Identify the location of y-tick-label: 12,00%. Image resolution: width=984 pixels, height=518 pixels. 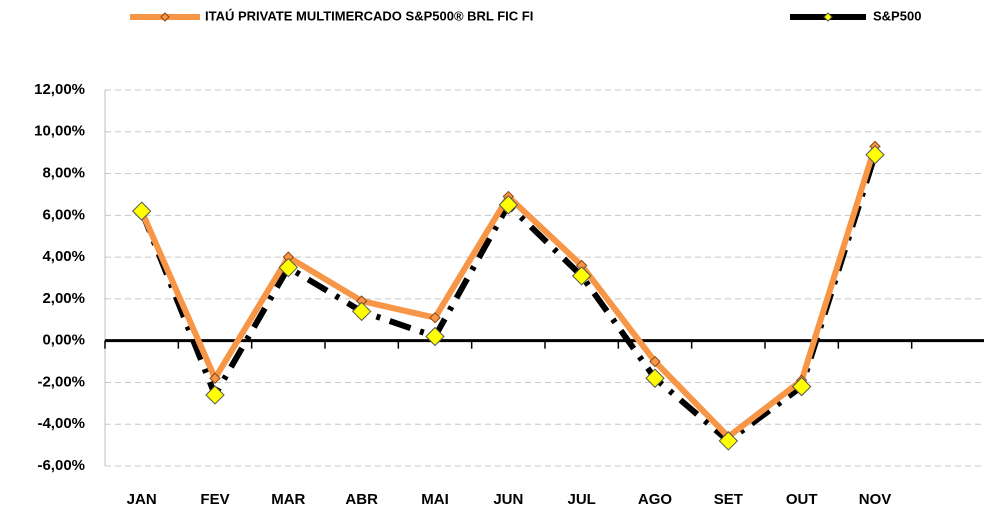
(59, 89).